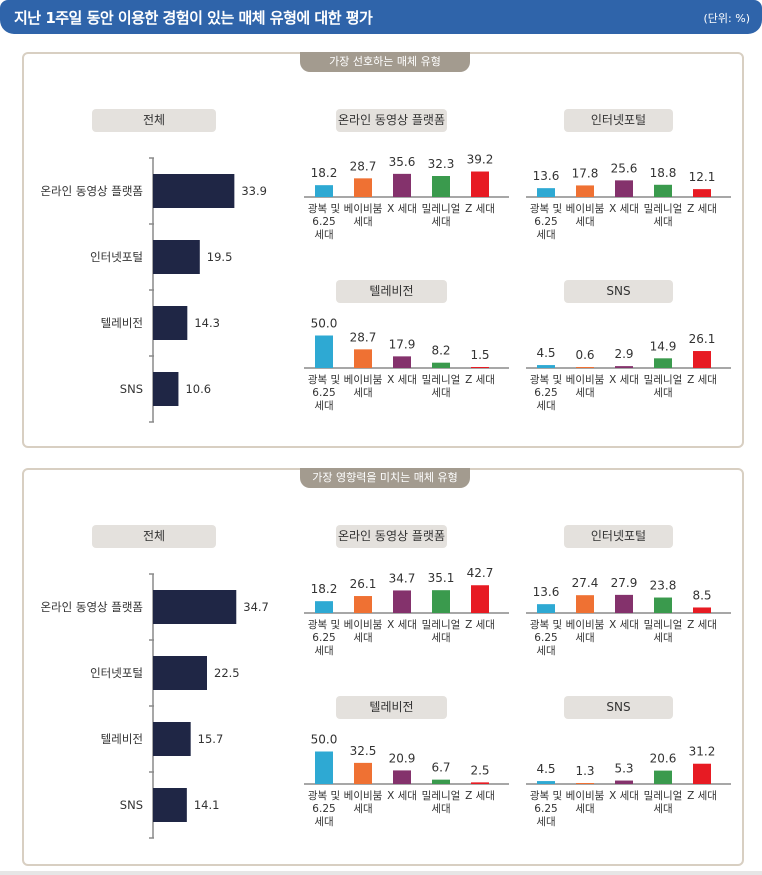 This screenshot has width=762, height=875. What do you see at coordinates (194, 191) in the screenshot?
I see `overall-bar-online-video` at bounding box center [194, 191].